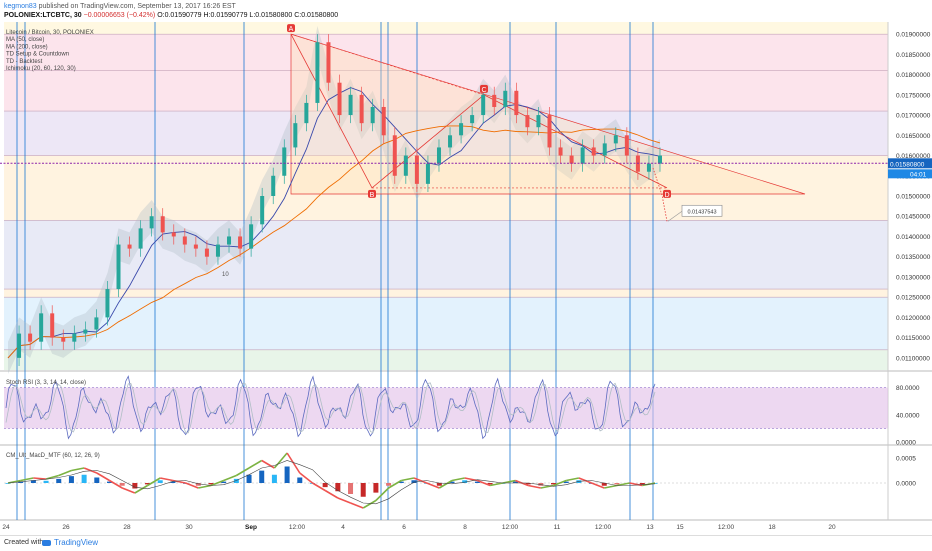 The height and width of the screenshot is (551, 932). What do you see at coordinates (24, 542) in the screenshot?
I see `created-with-label: Created with` at bounding box center [24, 542].